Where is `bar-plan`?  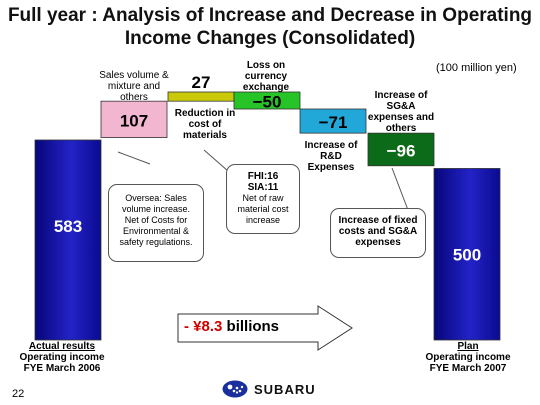 bar-plan is located at coordinates (467, 254).